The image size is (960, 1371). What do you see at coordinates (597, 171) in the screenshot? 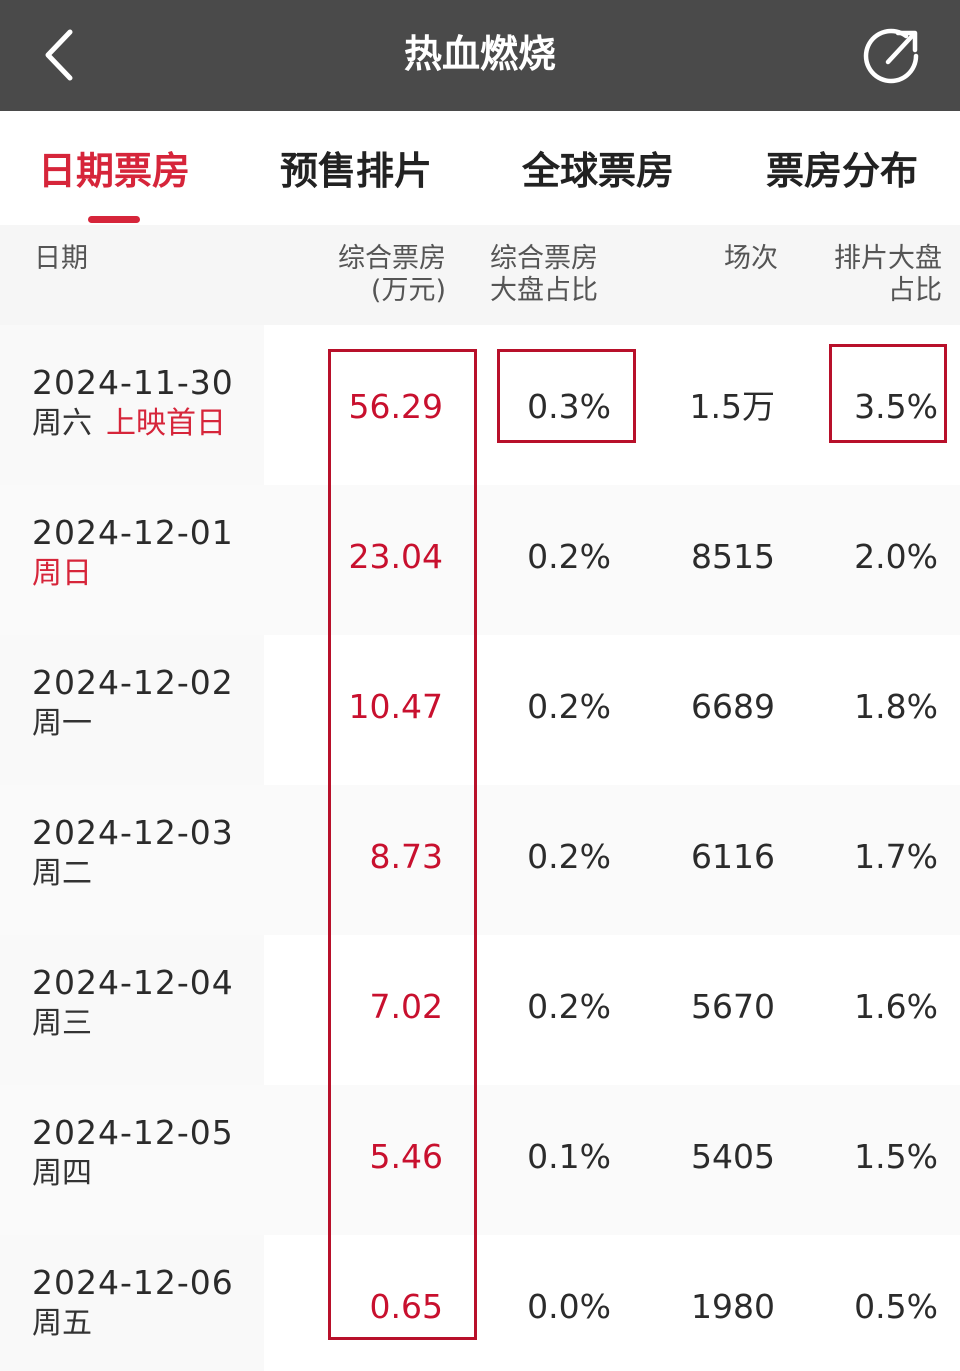
I see `tab-global-box-office: 全球票房` at bounding box center [597, 171].